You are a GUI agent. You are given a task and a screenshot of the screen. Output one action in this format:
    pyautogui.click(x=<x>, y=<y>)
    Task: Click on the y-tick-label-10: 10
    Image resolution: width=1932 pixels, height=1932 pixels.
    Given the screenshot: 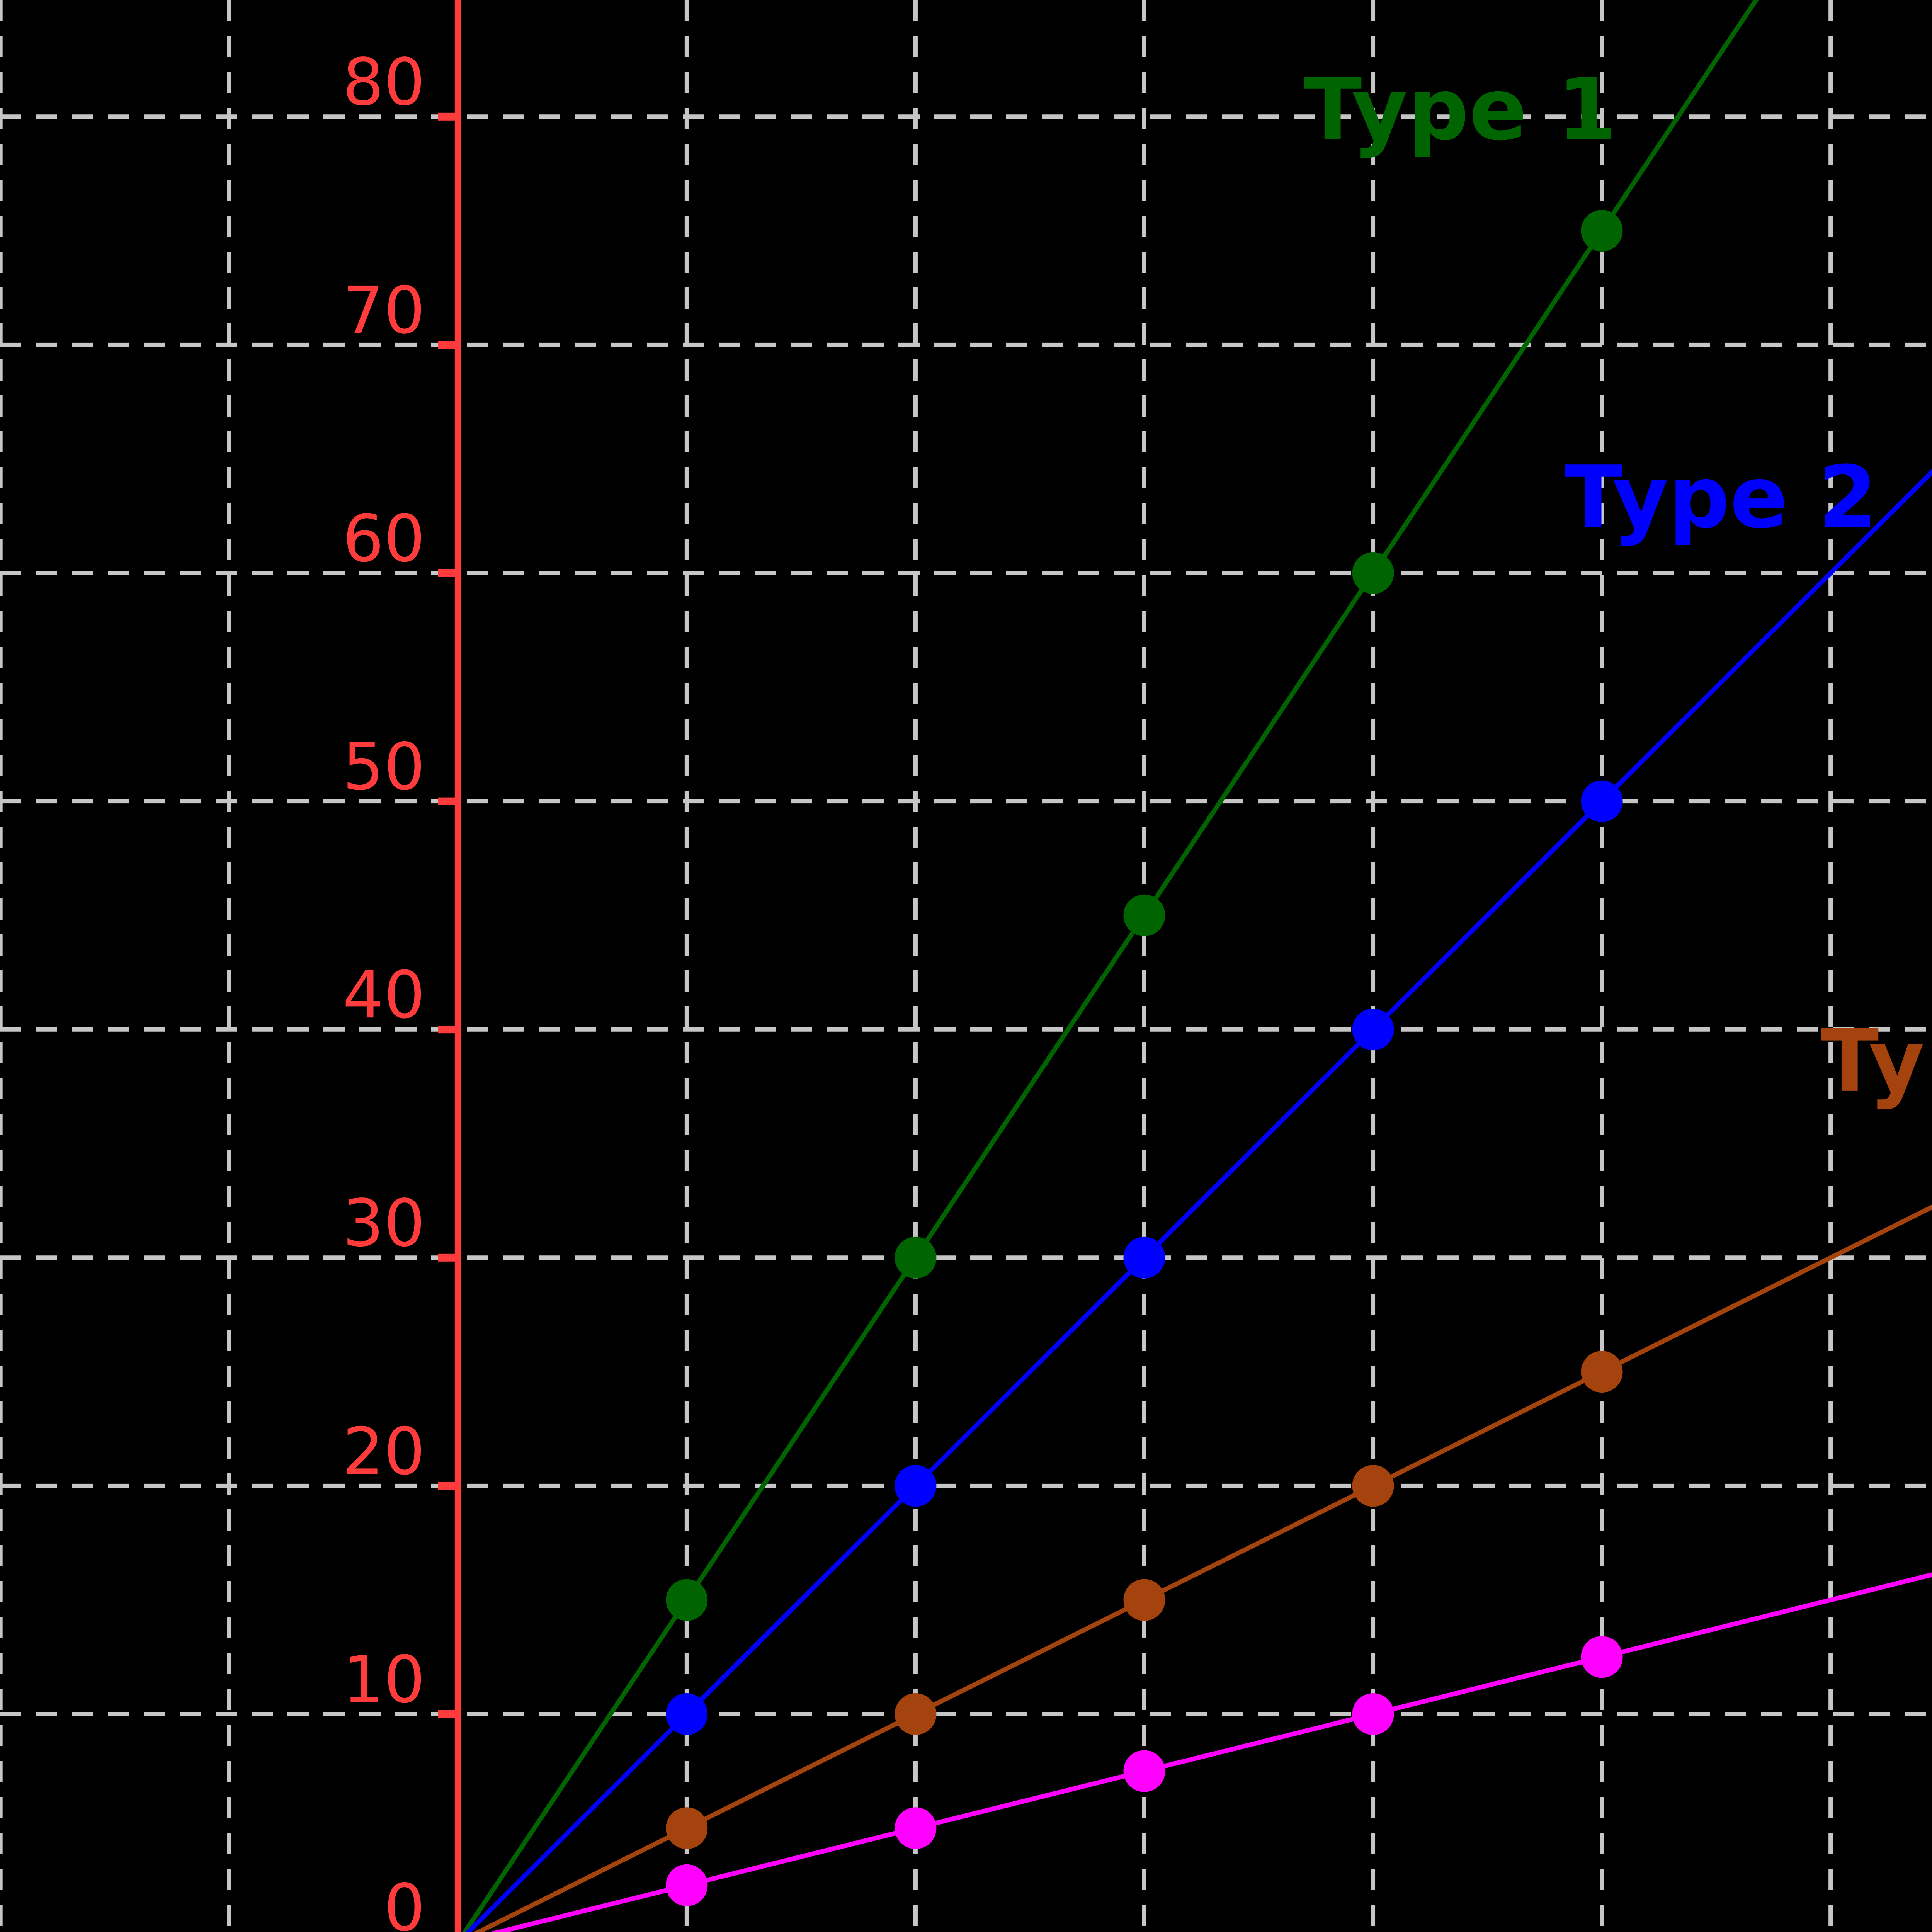 What is the action you would take?
    pyautogui.click(x=384, y=1680)
    